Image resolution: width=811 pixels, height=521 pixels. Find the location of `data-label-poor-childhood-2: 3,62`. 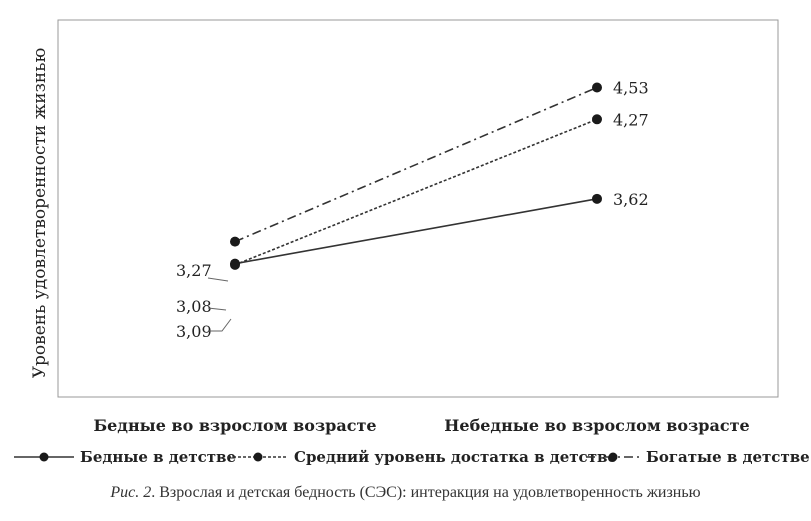

data-label-poor-childhood-2: 3,62 is located at coordinates (631, 199).